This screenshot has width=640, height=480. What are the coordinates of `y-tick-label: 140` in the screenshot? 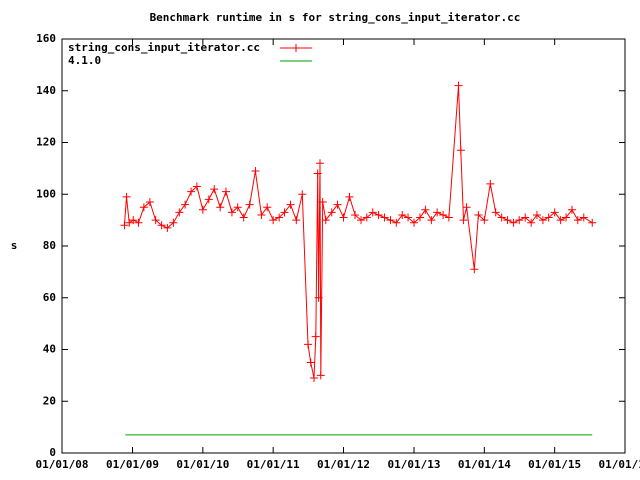 It's located at (46, 90).